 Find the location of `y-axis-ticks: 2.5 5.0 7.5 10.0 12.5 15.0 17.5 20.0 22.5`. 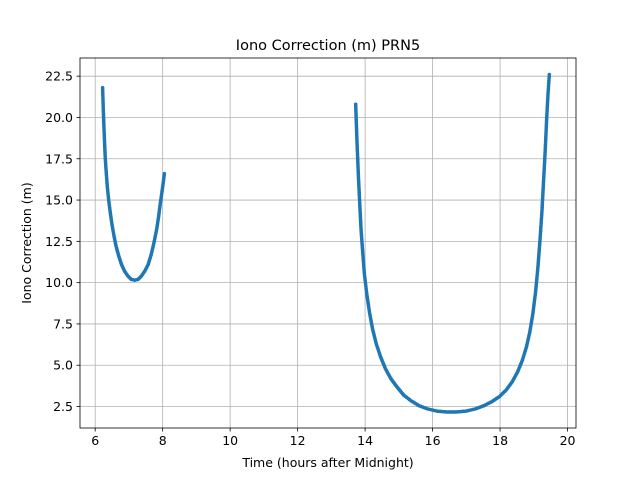

y-axis-ticks: 2.5 5.0 7.5 10.0 12.5 15.0 17.5 20.0 22.5 is located at coordinates (62, 241).